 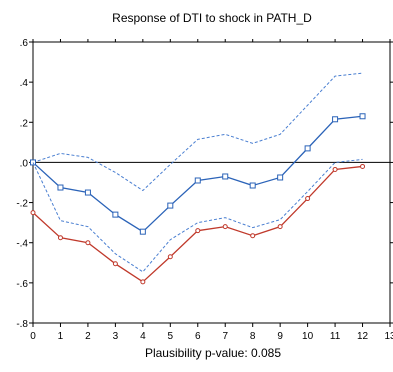 What do you see at coordinates (213, 353) in the screenshot?
I see `plausibility-note: Plausibility p-value: 0.085` at bounding box center [213, 353].